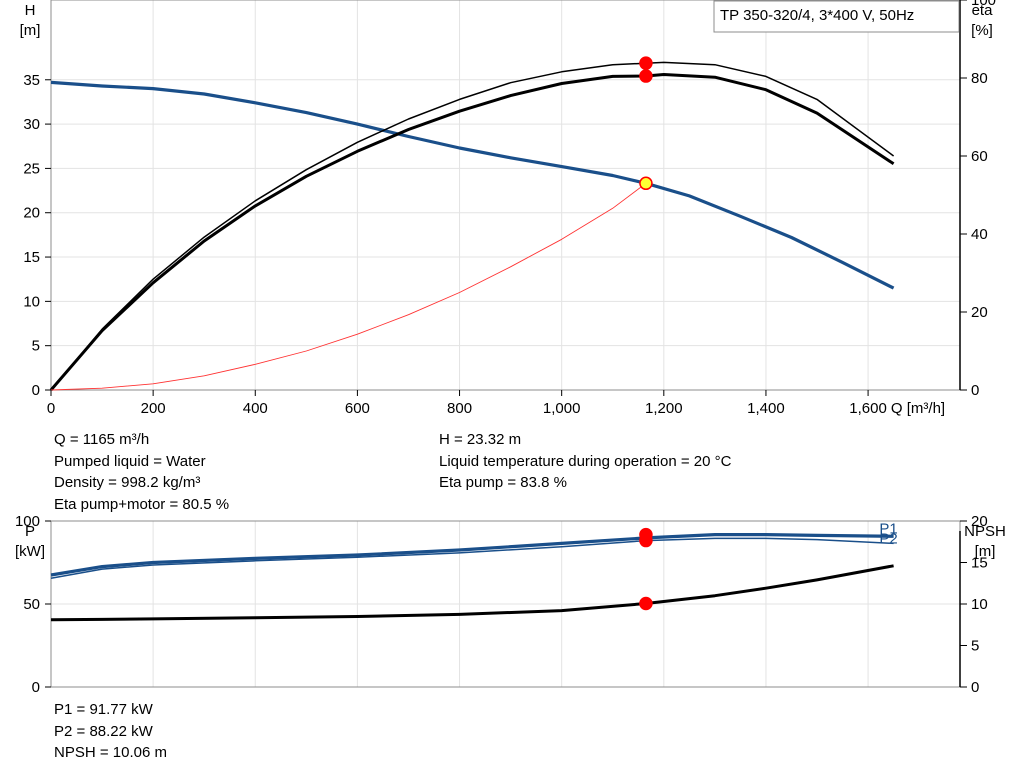  I want to click on x-axis-tick-label: 0, so click(51, 408).